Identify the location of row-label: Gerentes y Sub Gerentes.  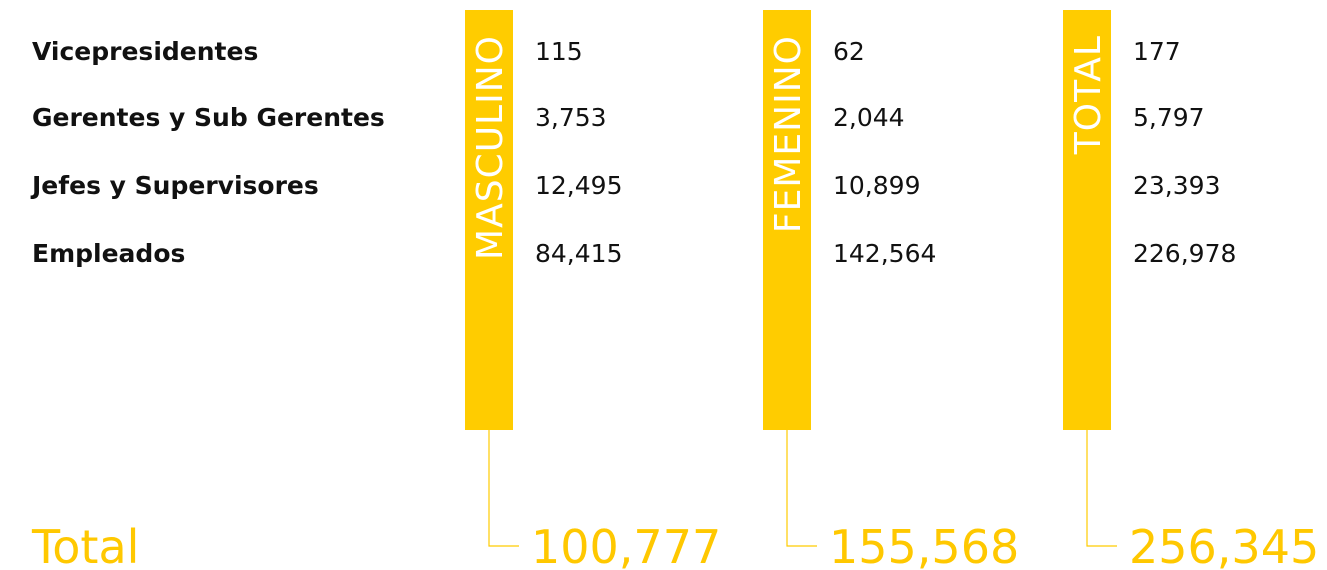
(208, 117).